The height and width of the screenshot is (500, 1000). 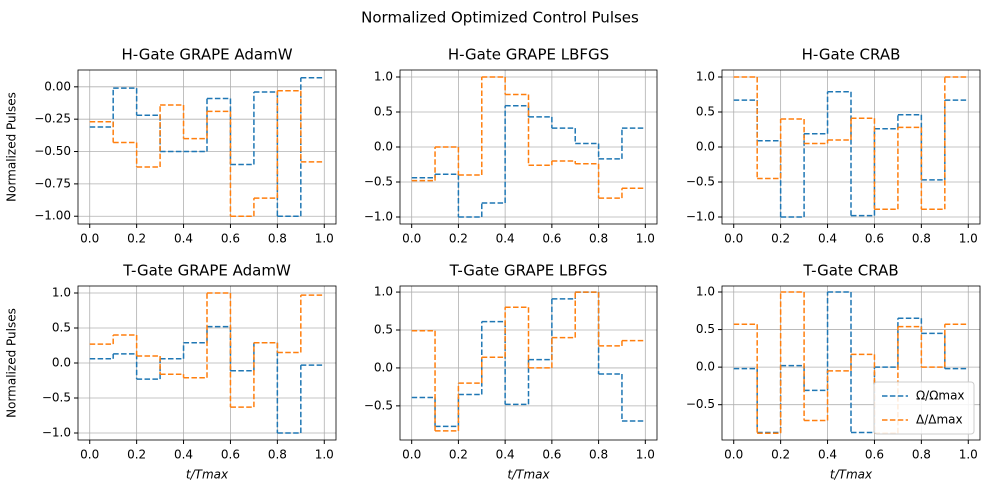 I want to click on legend-label: Ω/Ωmax, so click(x=940, y=396).